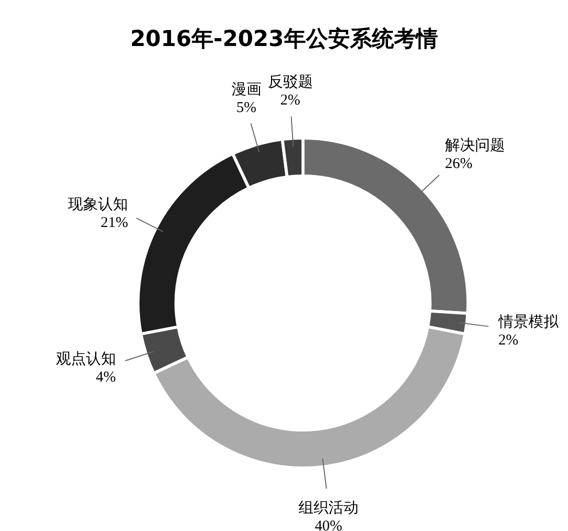  Describe the element at coordinates (284, 39) in the screenshot. I see `title: 2016年-2023年公安系统考情` at that location.